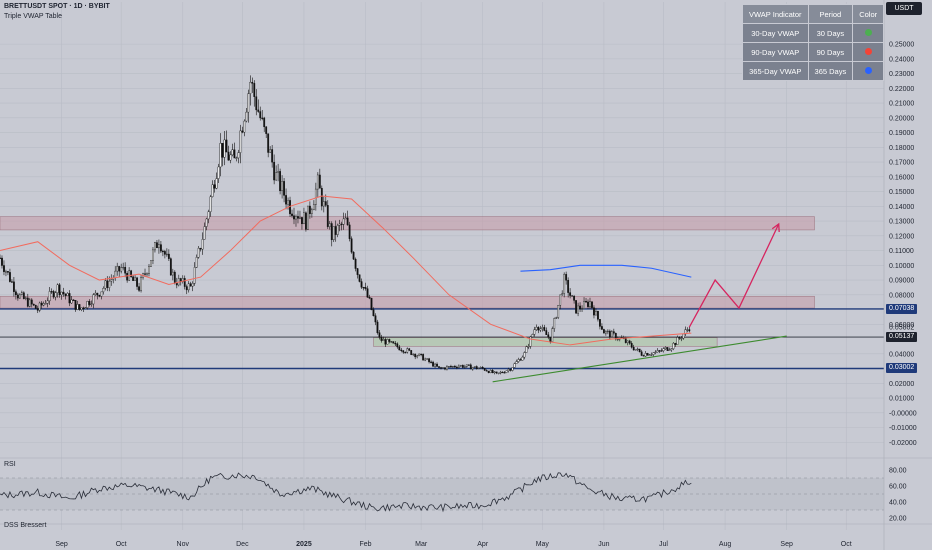 The image size is (932, 550). What do you see at coordinates (775, 14) in the screenshot?
I see `vwap-header-indicator: VWAP Indicator` at bounding box center [775, 14].